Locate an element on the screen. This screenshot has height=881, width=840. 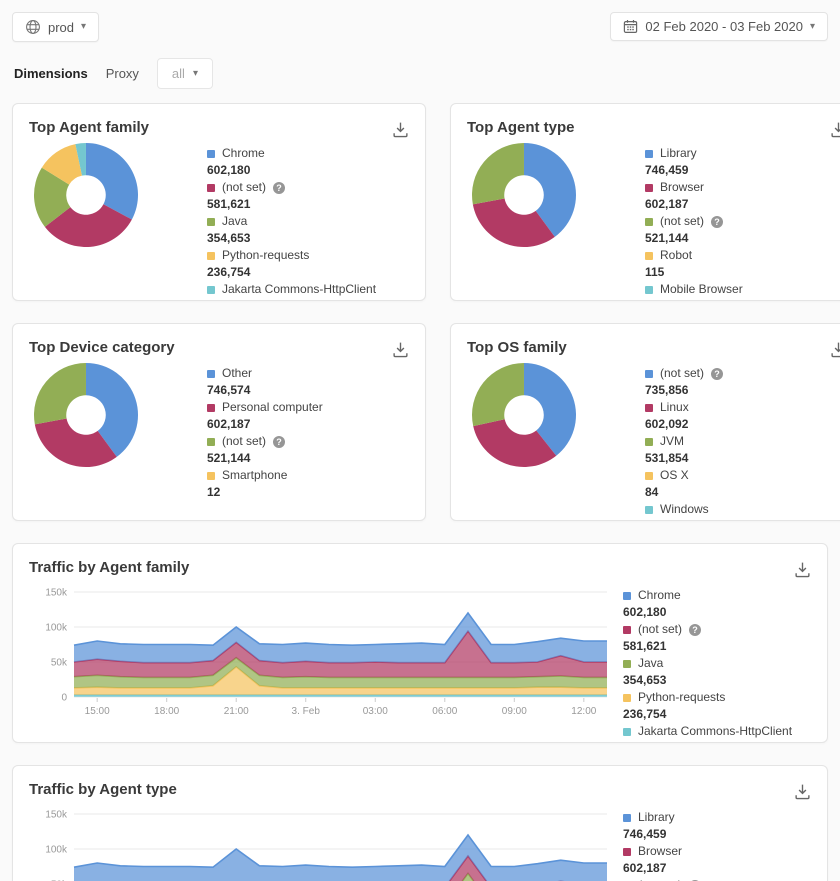
legend-item: JVM is located at coordinates (742, 441).